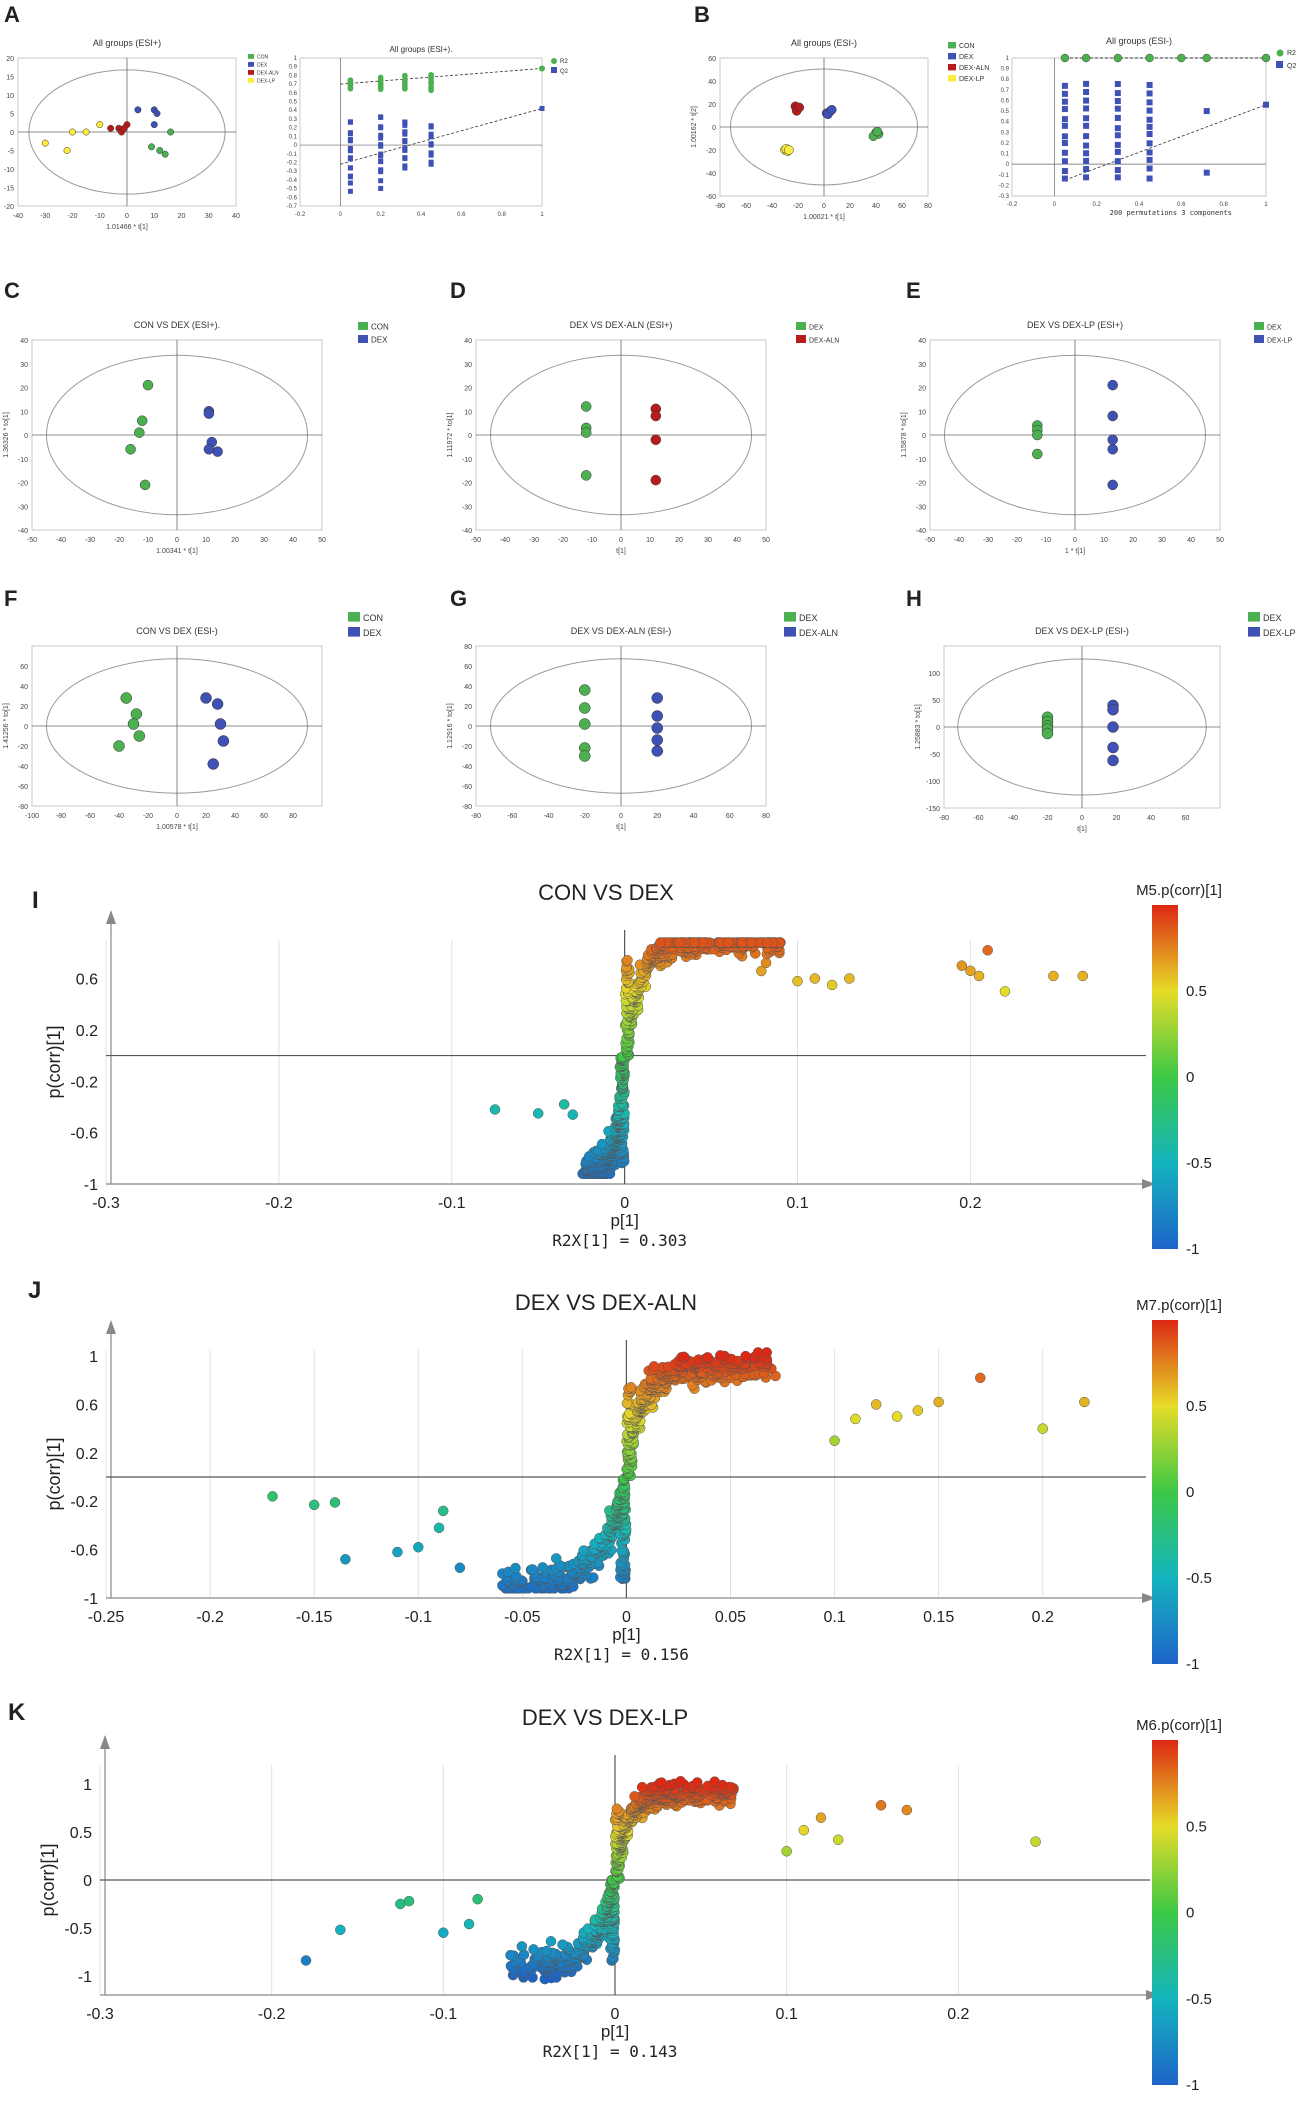  I want to click on x-tick-label: 0.6, so click(461, 215).